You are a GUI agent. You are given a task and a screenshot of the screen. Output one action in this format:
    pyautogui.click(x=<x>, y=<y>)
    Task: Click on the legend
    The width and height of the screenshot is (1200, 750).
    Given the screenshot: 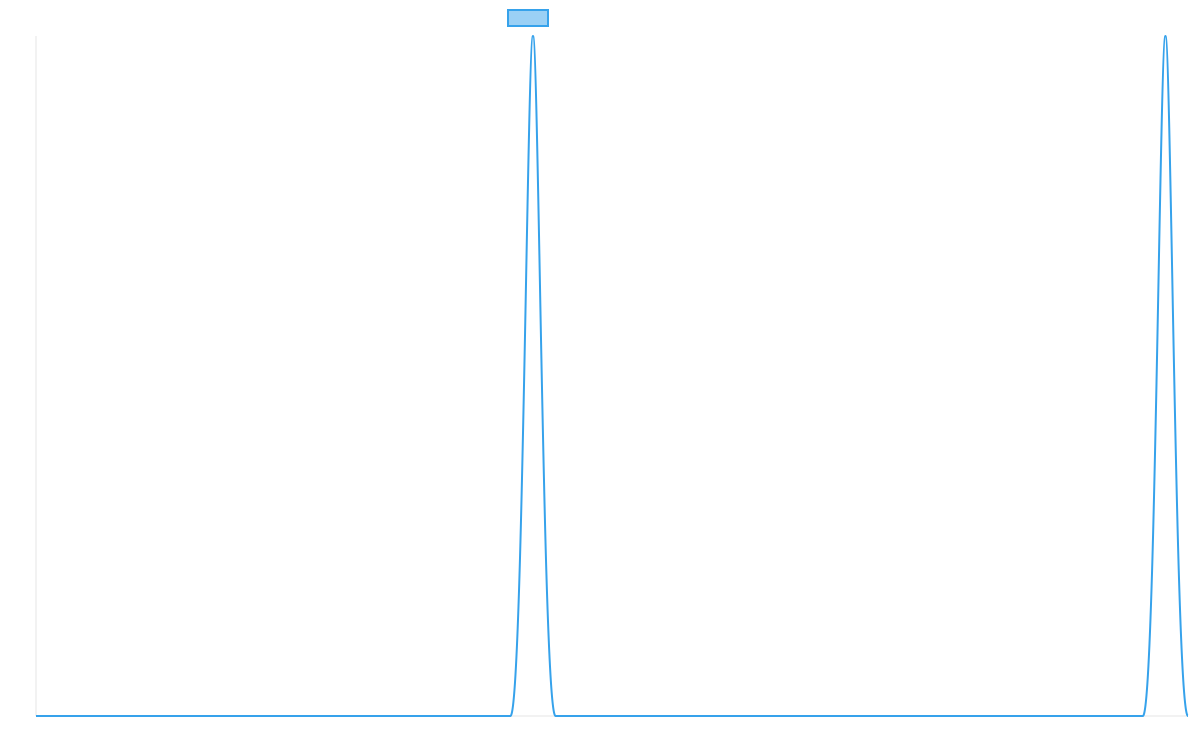 What is the action you would take?
    pyautogui.click(x=528, y=18)
    